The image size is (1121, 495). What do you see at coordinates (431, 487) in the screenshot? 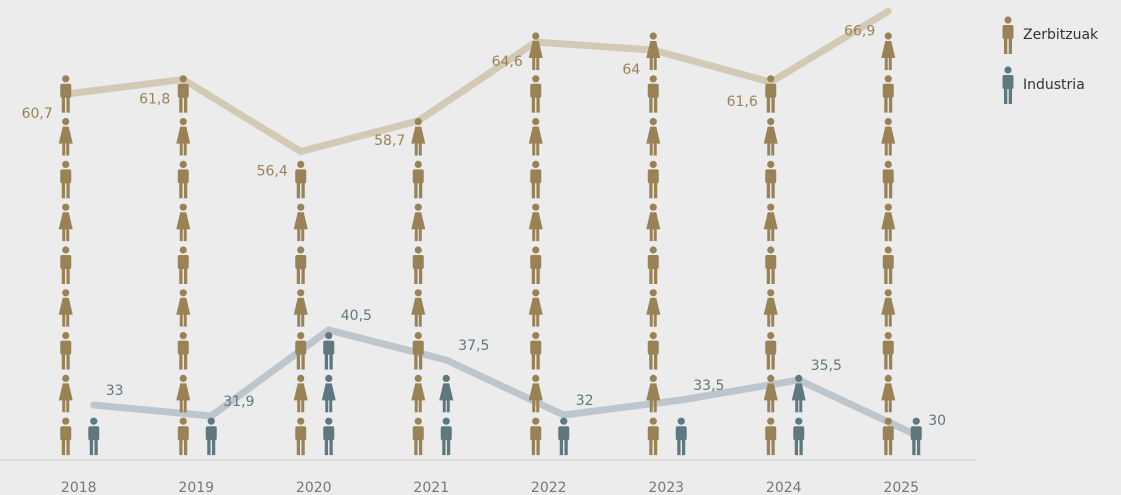
I see `x-tick-label: 2021` at bounding box center [431, 487].